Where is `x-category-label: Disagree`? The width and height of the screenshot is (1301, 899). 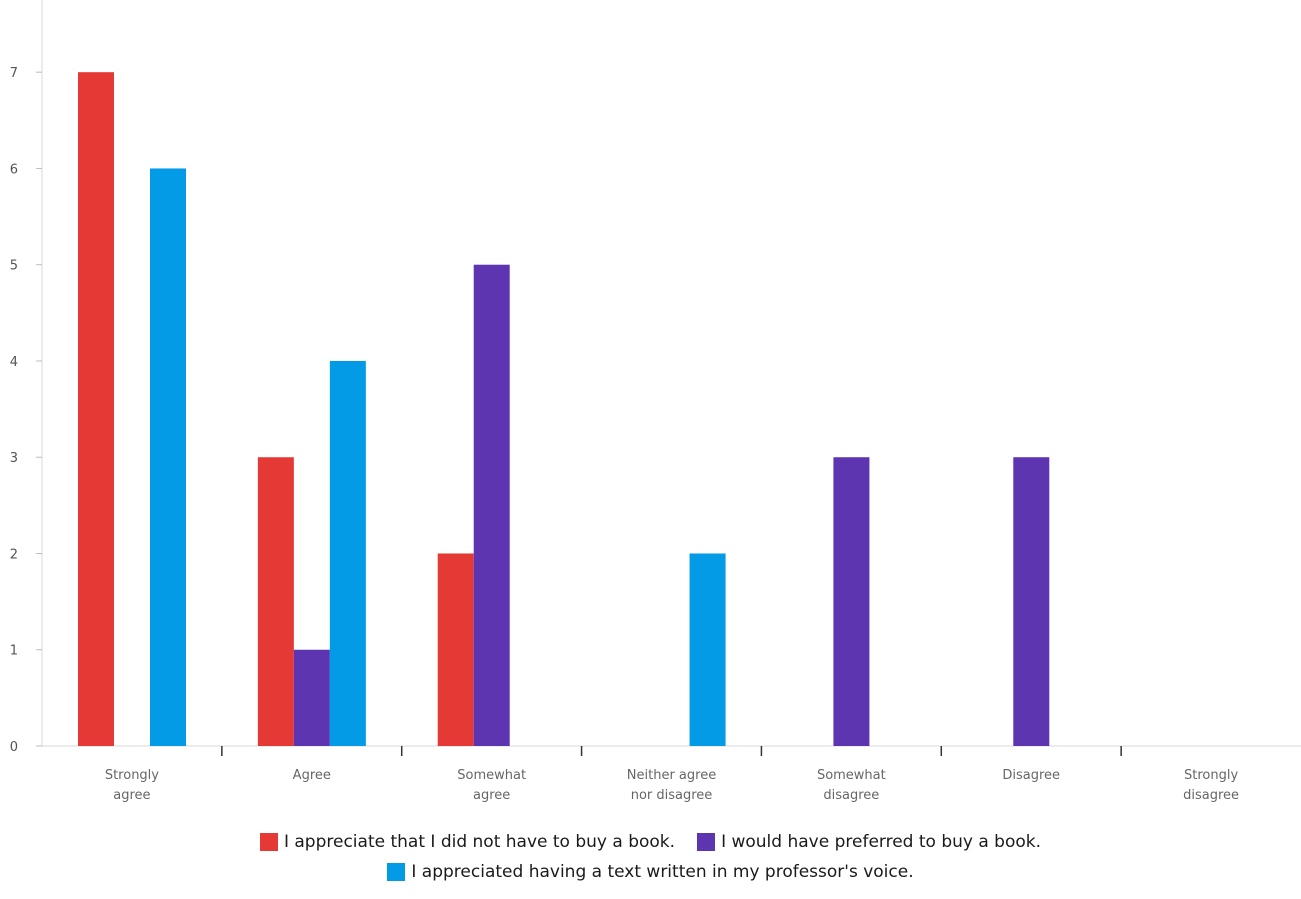 x-category-label: Disagree is located at coordinates (1031, 775).